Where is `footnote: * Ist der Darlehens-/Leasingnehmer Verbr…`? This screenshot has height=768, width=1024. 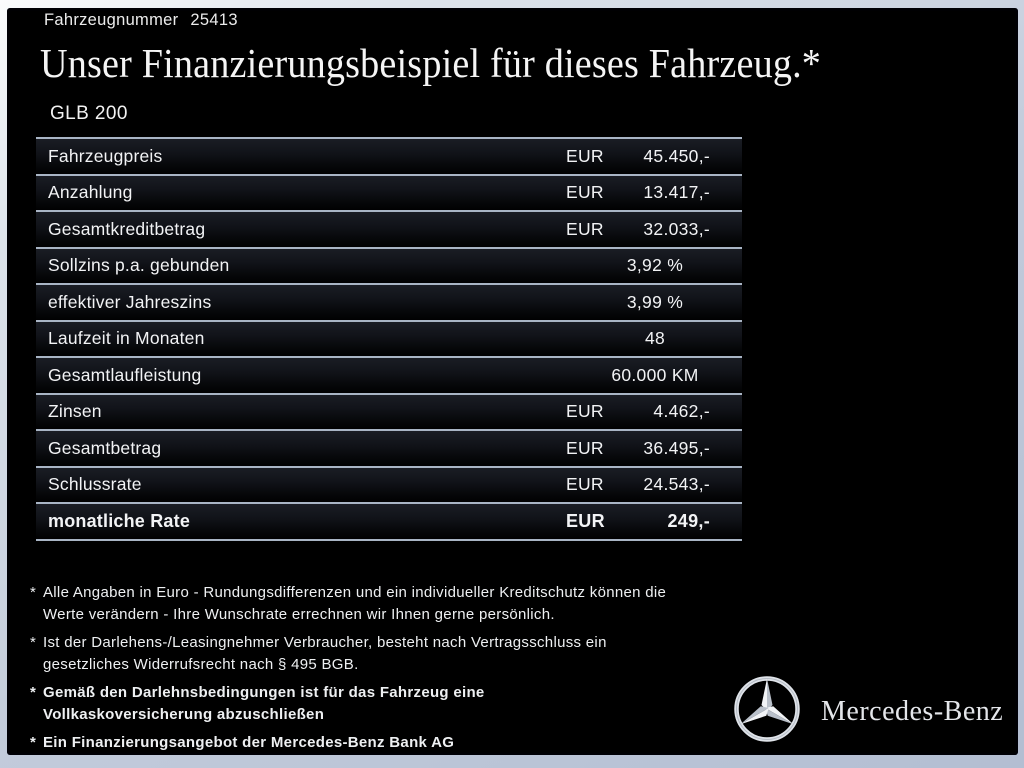
footnote: * Ist der Darlehens-/Leasingnehmer Verbr… is located at coordinates (348, 654).